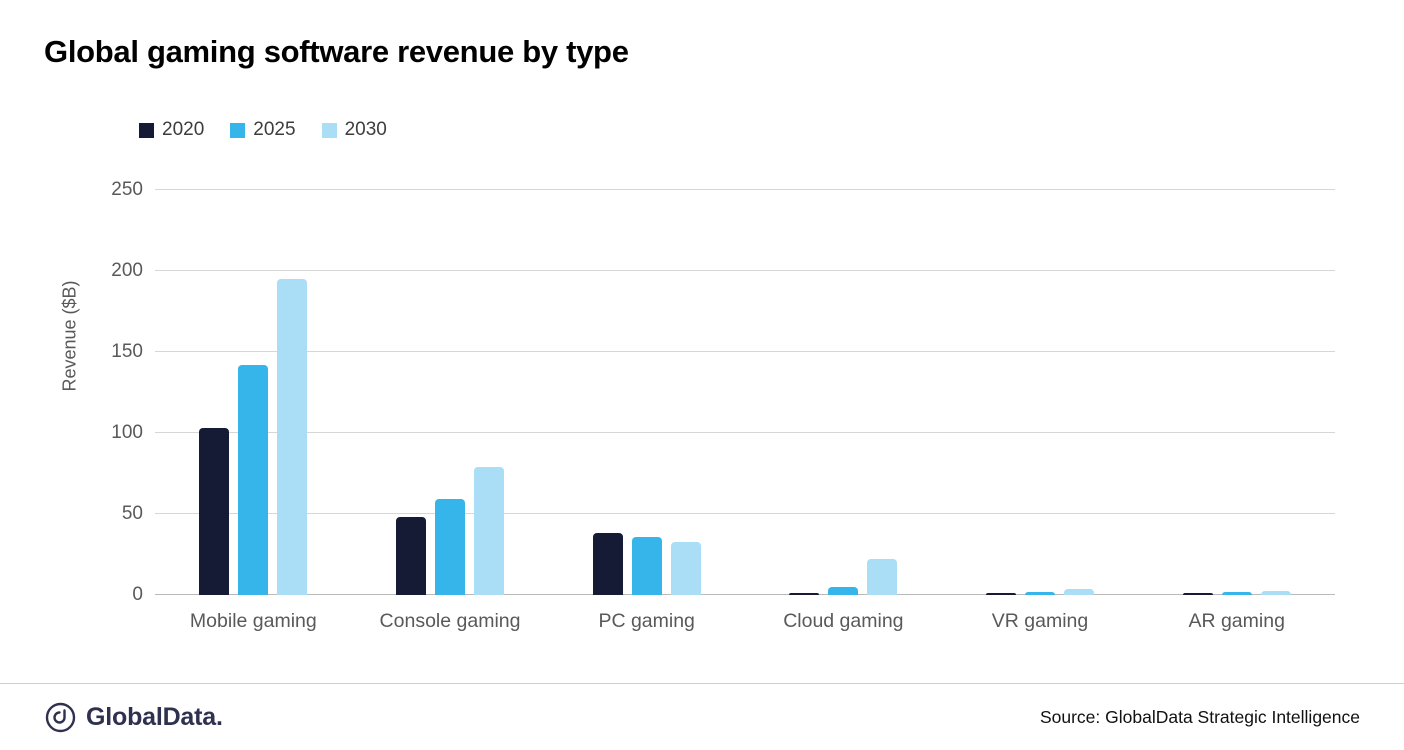 The height and width of the screenshot is (750, 1404). Describe the element at coordinates (646, 621) in the screenshot. I see `category-label: PC gaming` at that location.